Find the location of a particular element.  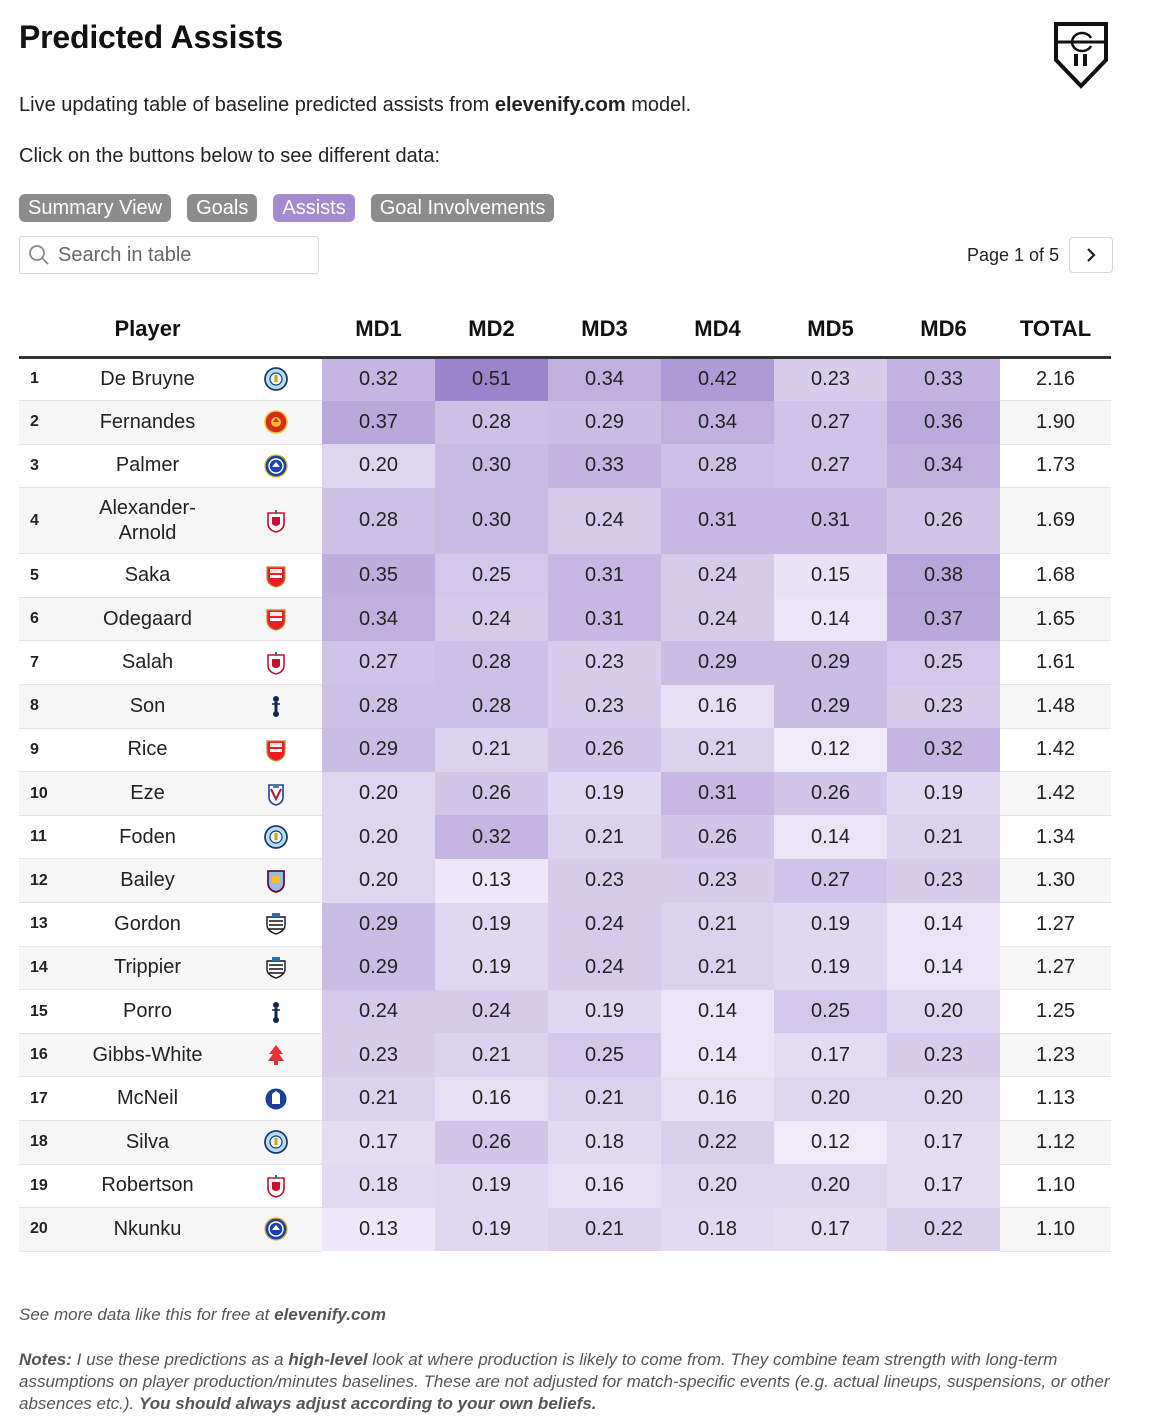

aston-villa-crest-icon is located at coordinates (276, 881).